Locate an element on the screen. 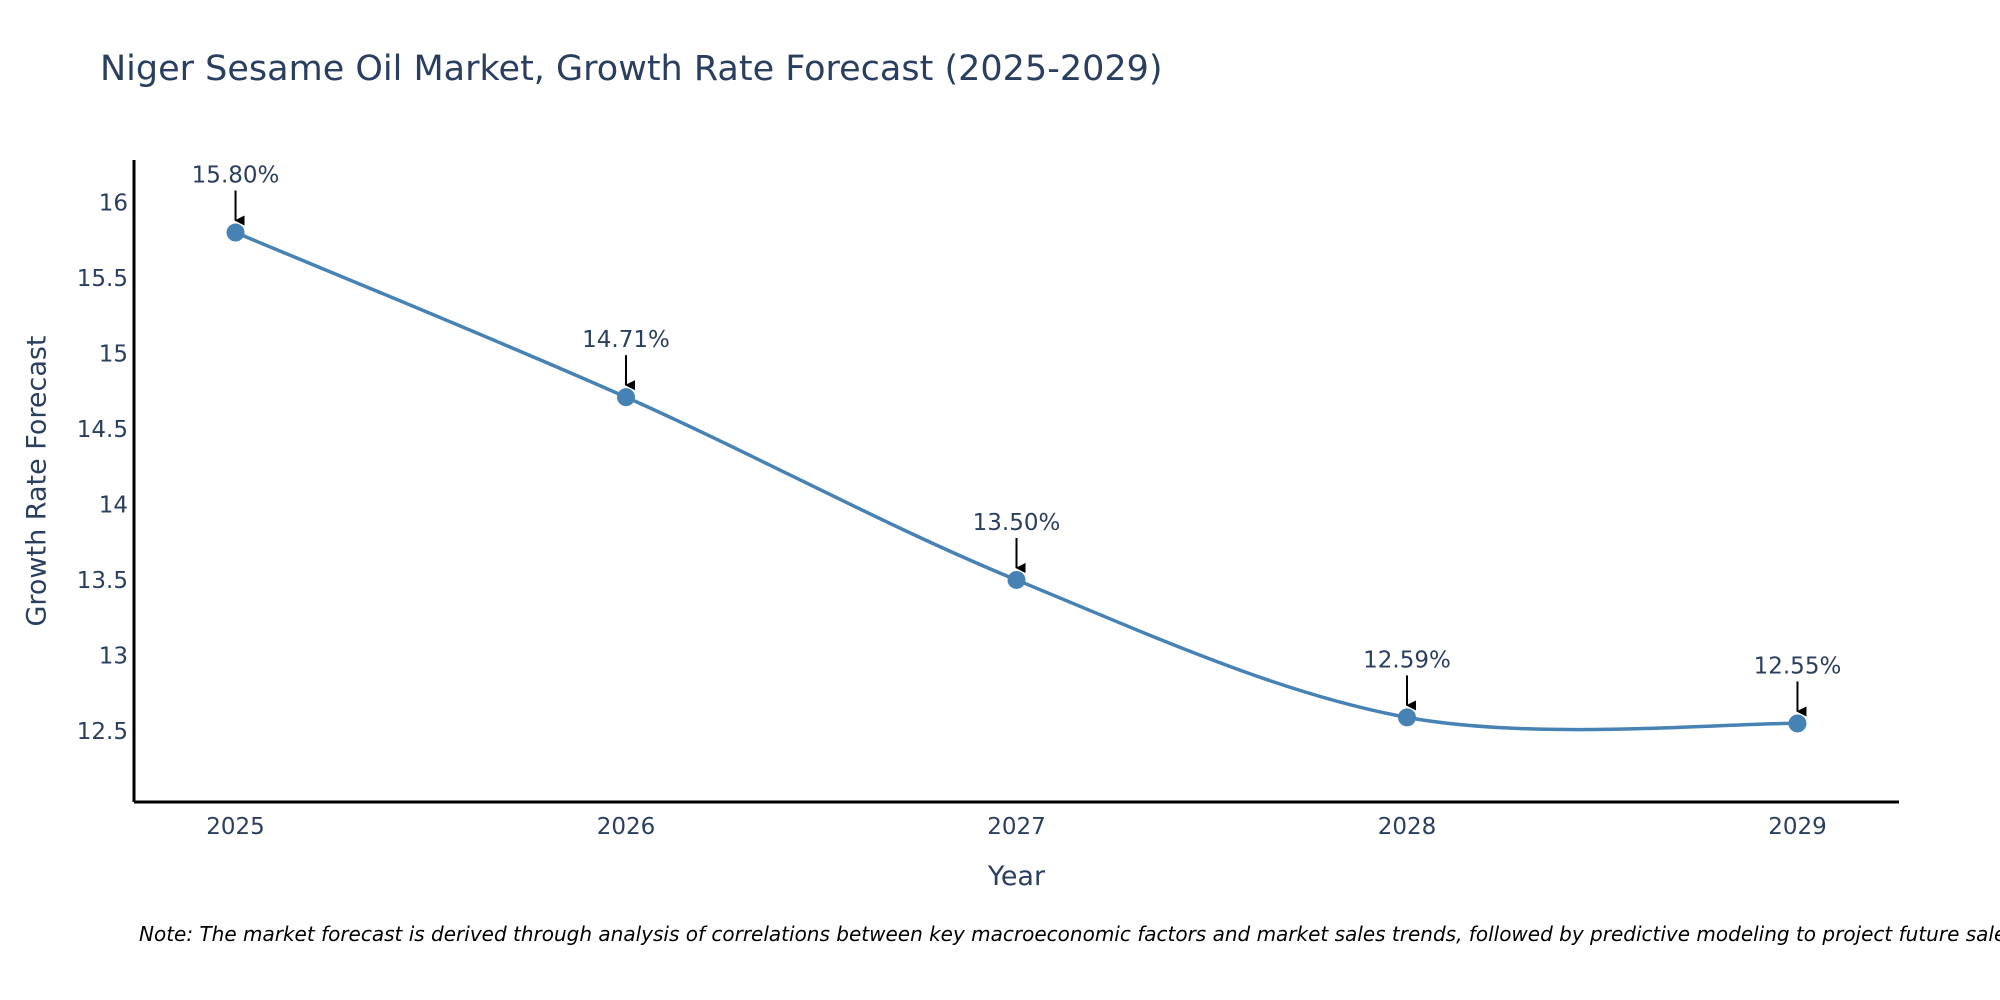 This screenshot has width=2000, height=1000. y-tick-label: 14 is located at coordinates (113, 505).